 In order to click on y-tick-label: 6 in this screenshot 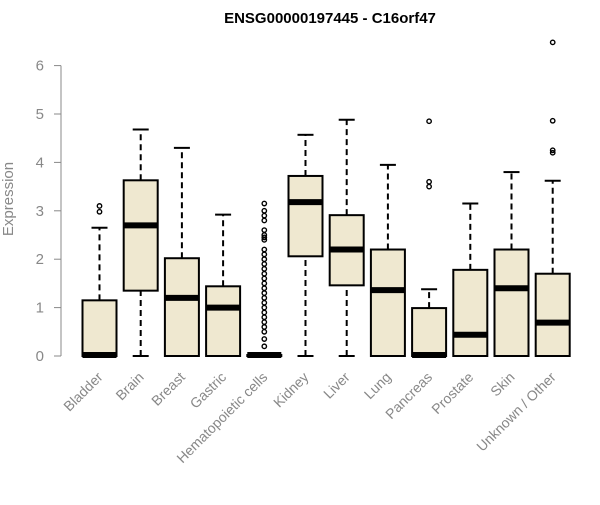, I will do `click(40, 66)`.